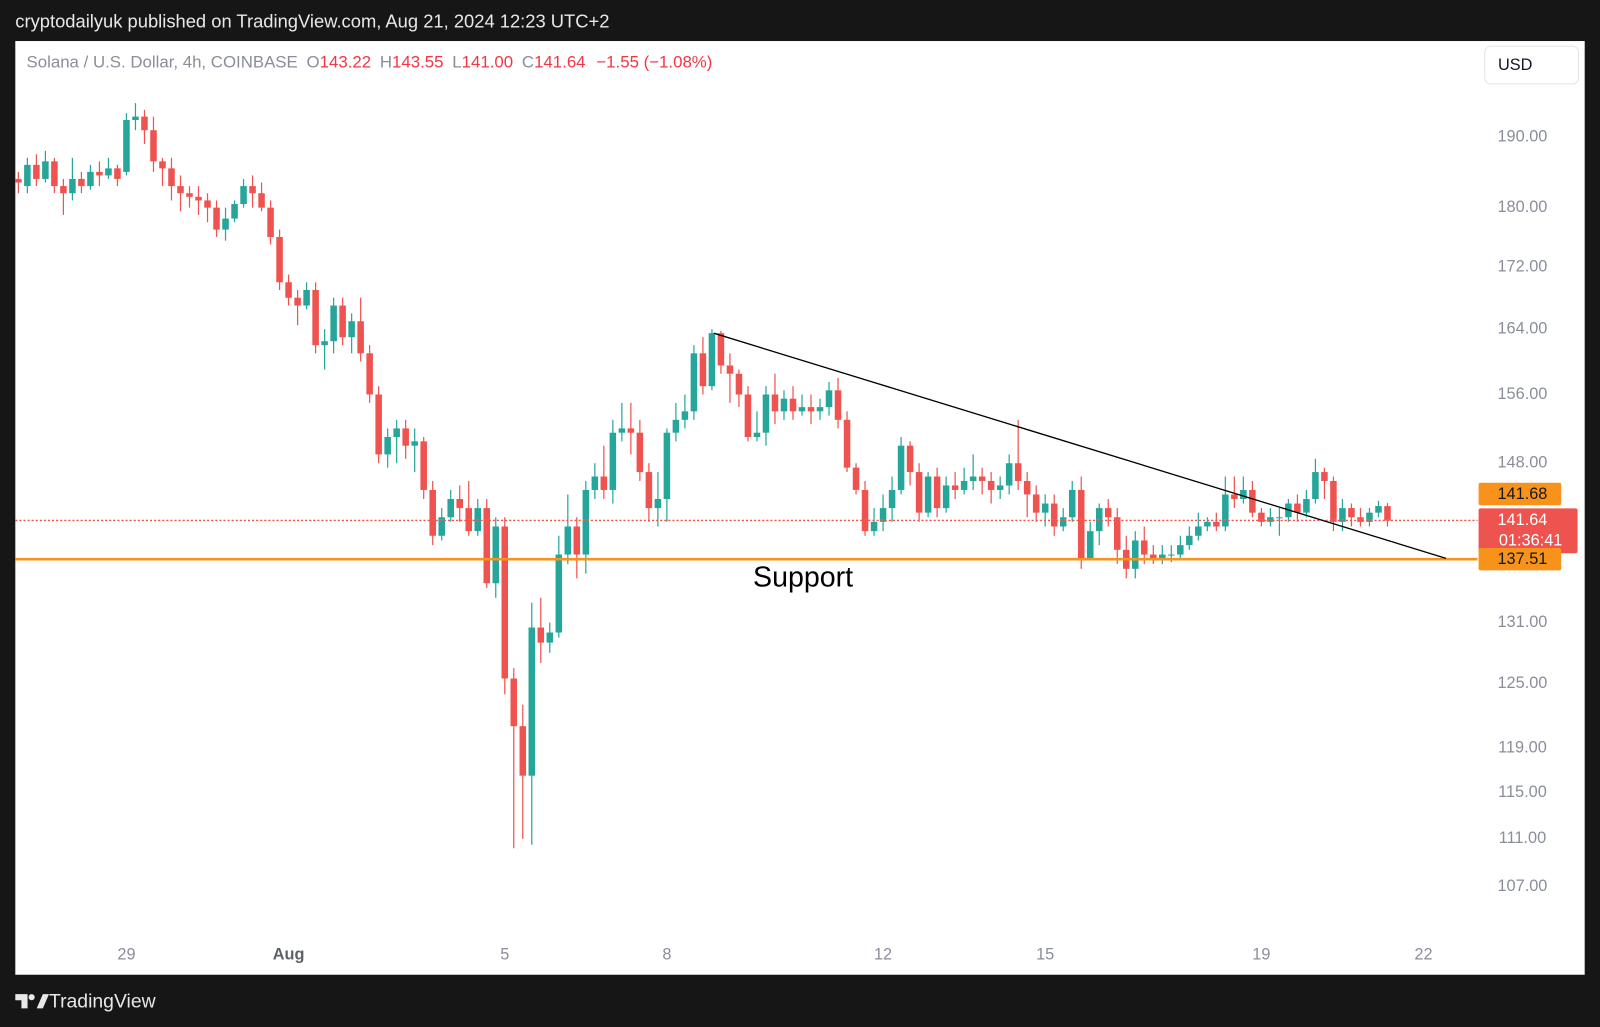  I want to click on last-price-label: 141.64, so click(1522, 520).